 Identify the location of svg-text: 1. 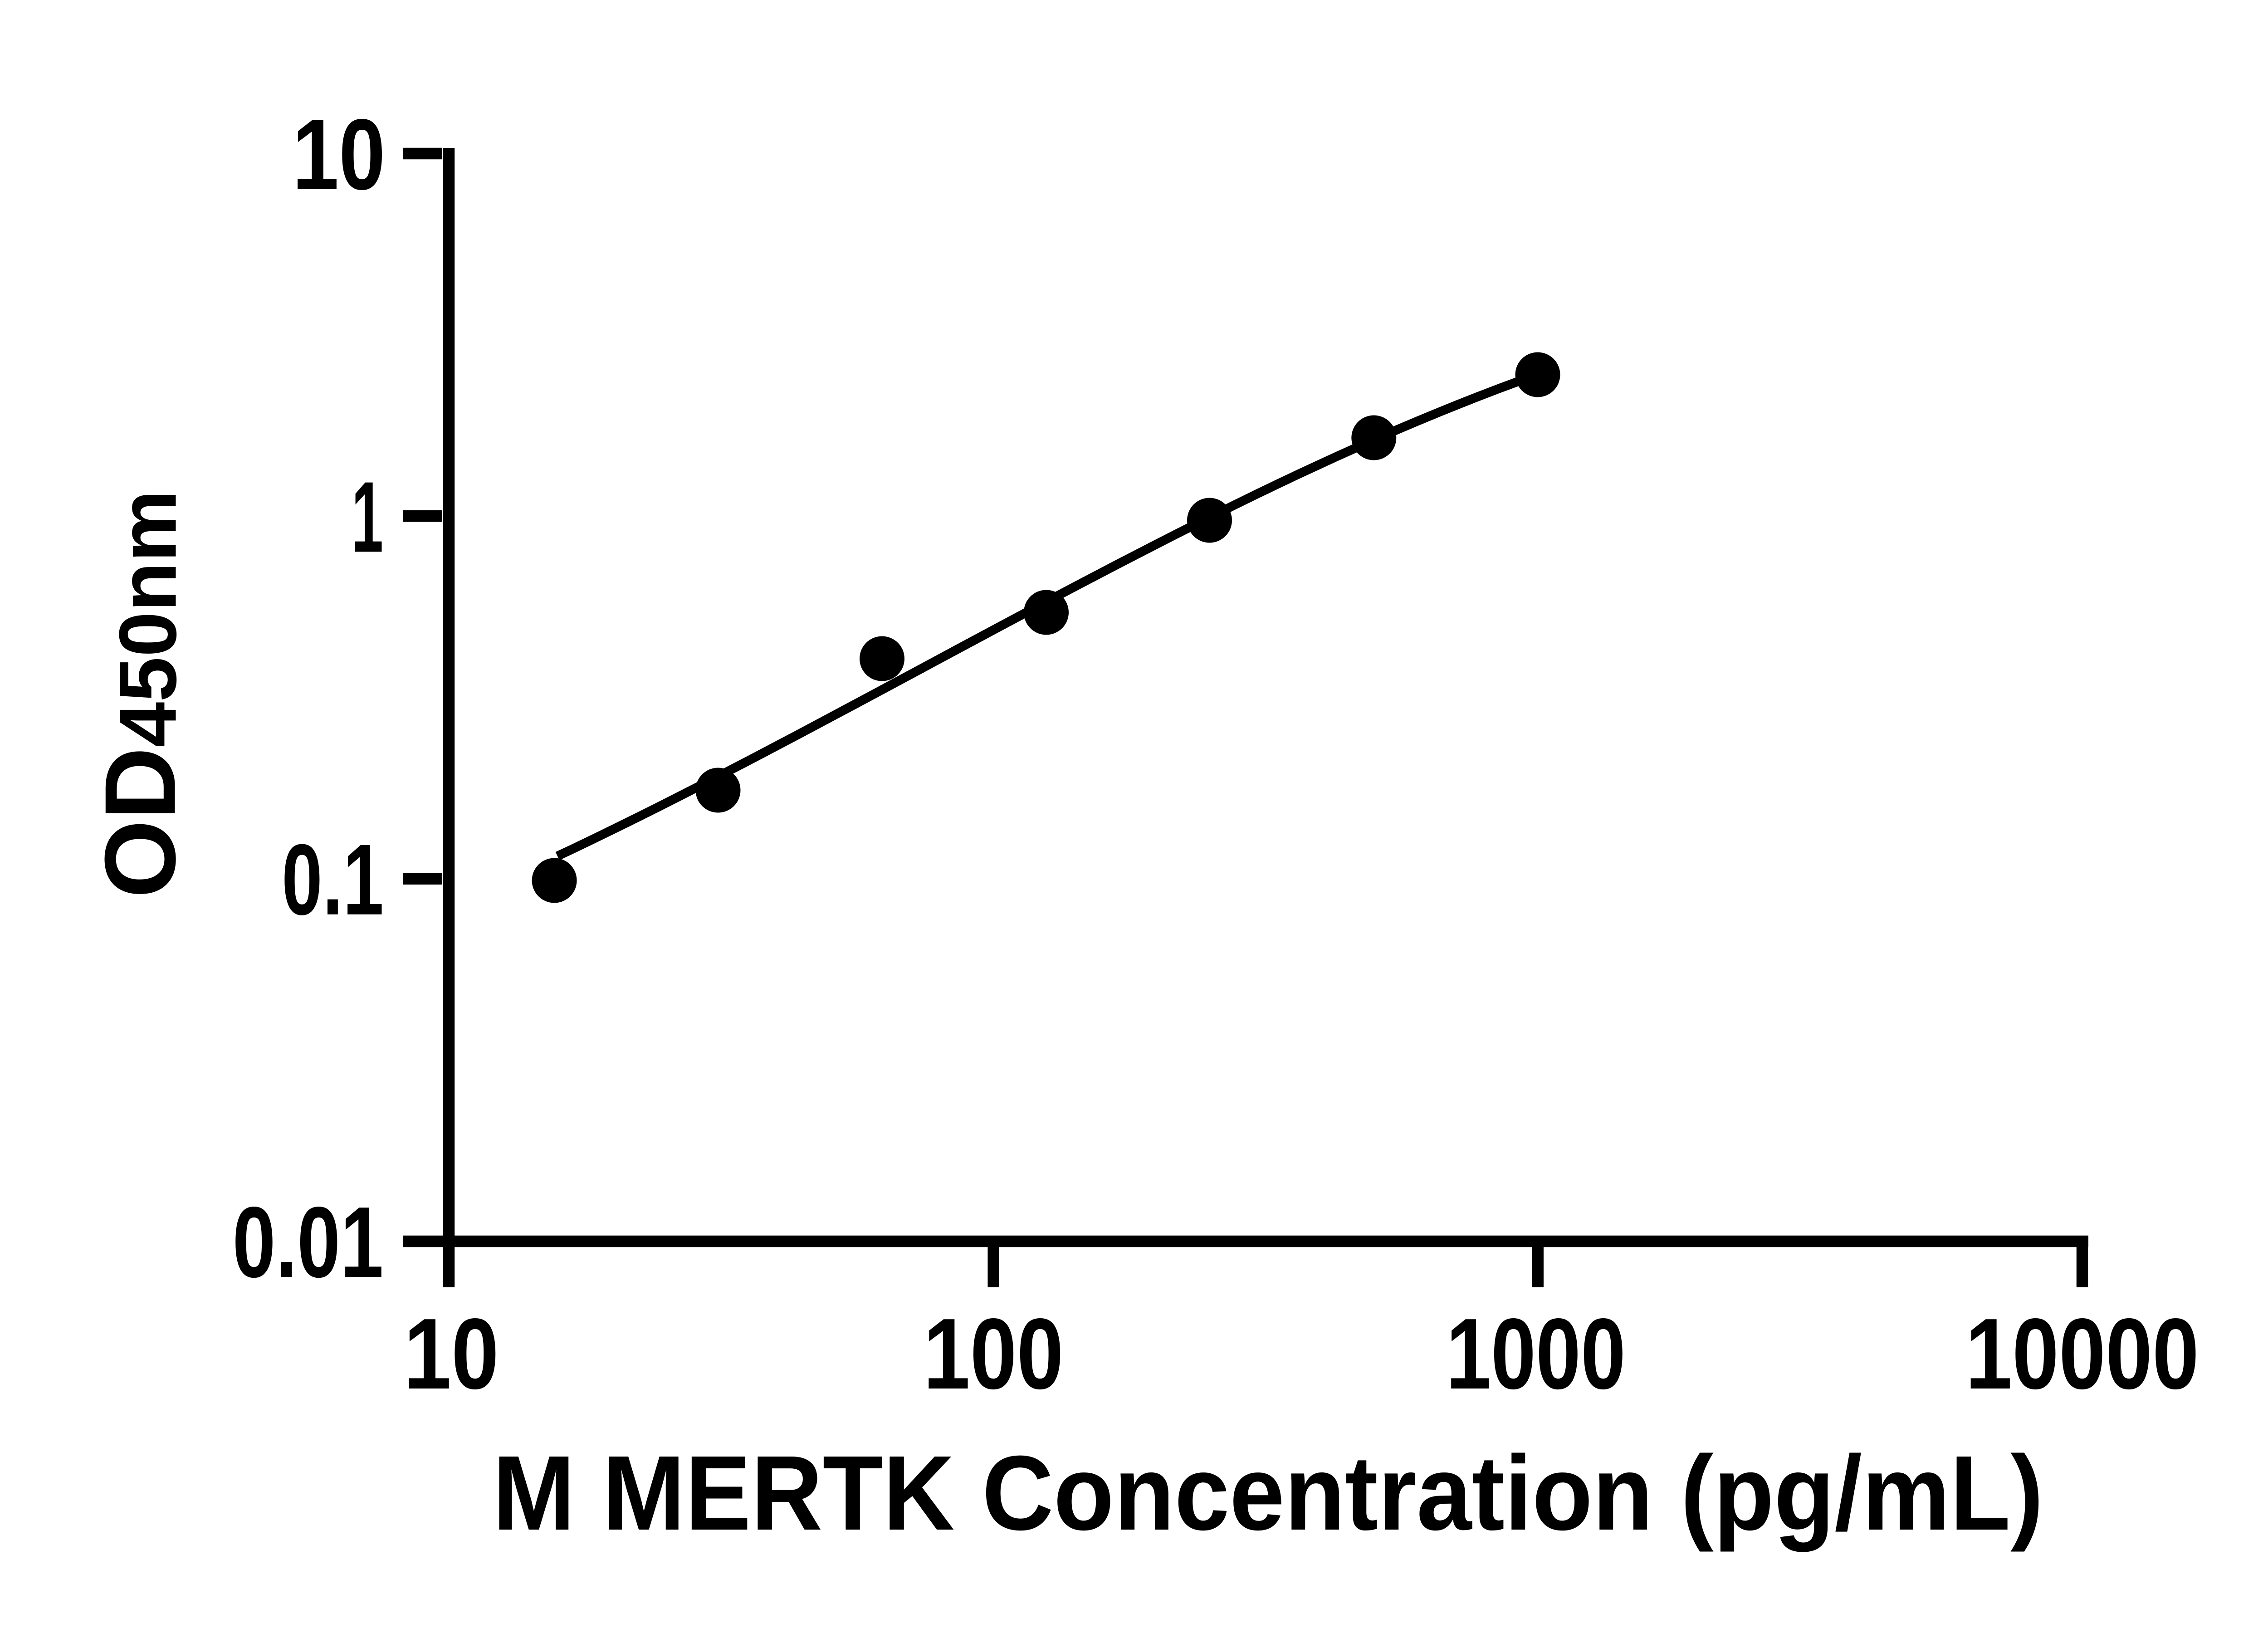
(367, 517).